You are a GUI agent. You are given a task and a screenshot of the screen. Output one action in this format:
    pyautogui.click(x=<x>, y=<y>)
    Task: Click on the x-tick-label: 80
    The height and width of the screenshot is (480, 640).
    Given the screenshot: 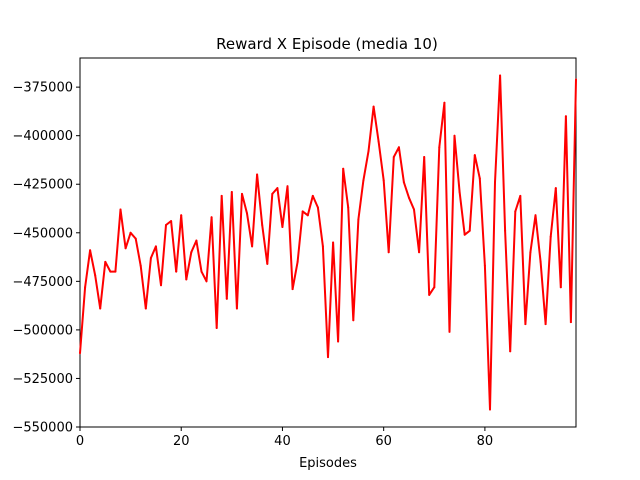 What is the action you would take?
    pyautogui.click(x=485, y=441)
    